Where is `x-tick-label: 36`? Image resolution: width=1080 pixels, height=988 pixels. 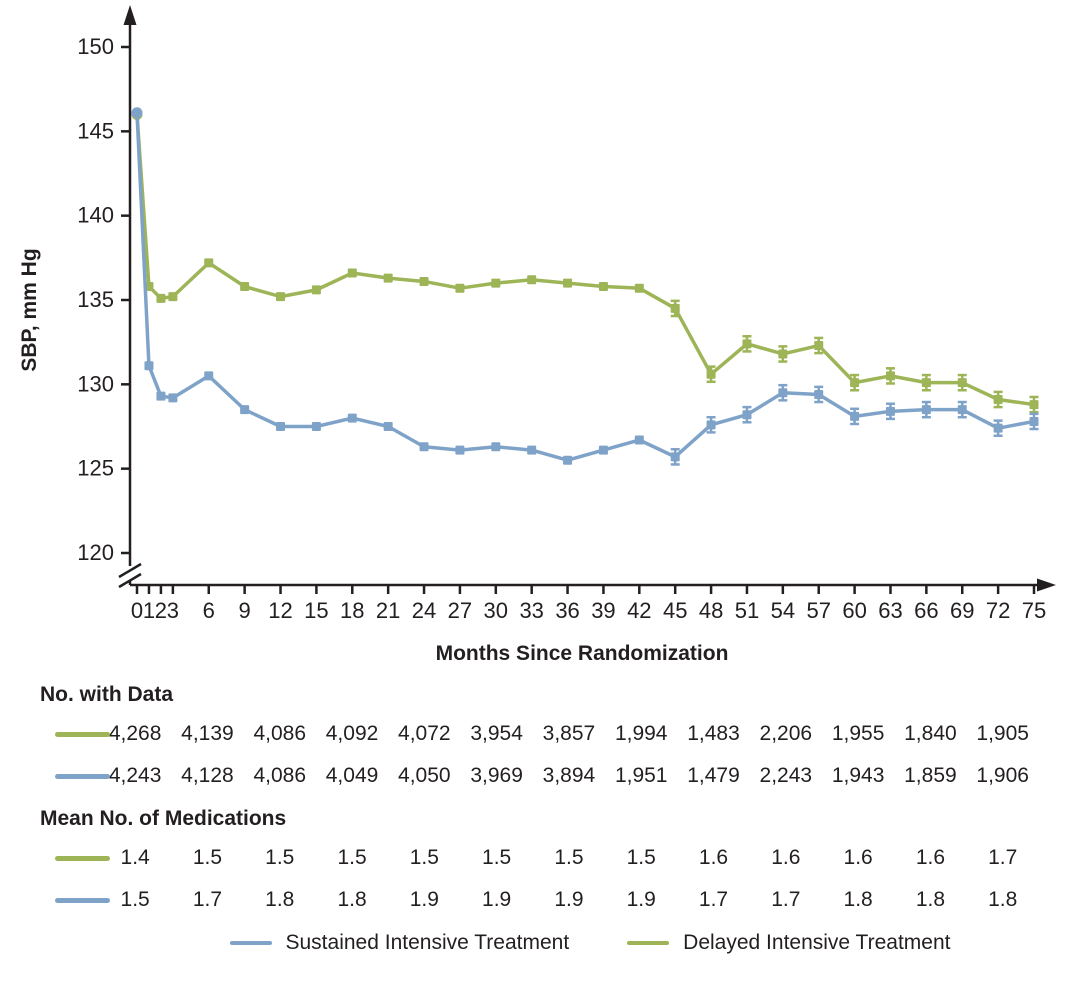 x-tick-label: 36 is located at coordinates (567, 610).